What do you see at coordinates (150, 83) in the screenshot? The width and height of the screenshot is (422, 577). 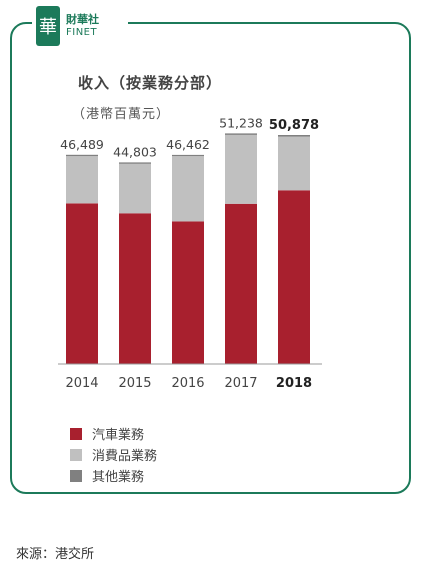 I see `chart-title: 收入（按業務分部）` at bounding box center [150, 83].